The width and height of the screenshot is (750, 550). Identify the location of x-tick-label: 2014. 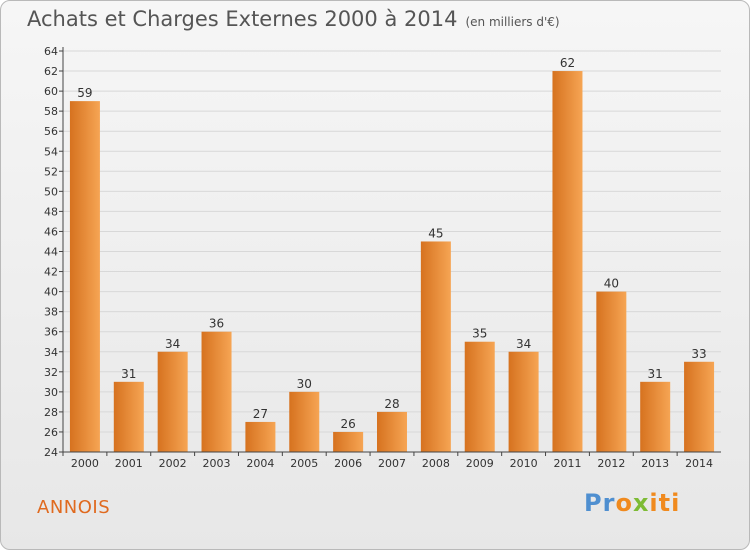
(699, 463).